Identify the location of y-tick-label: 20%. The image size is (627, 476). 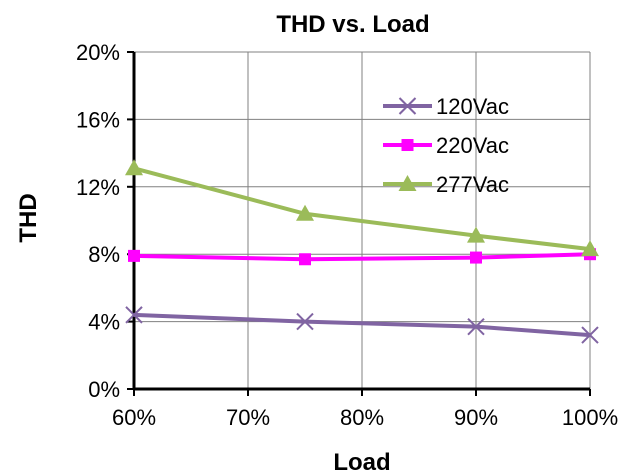
(98, 52).